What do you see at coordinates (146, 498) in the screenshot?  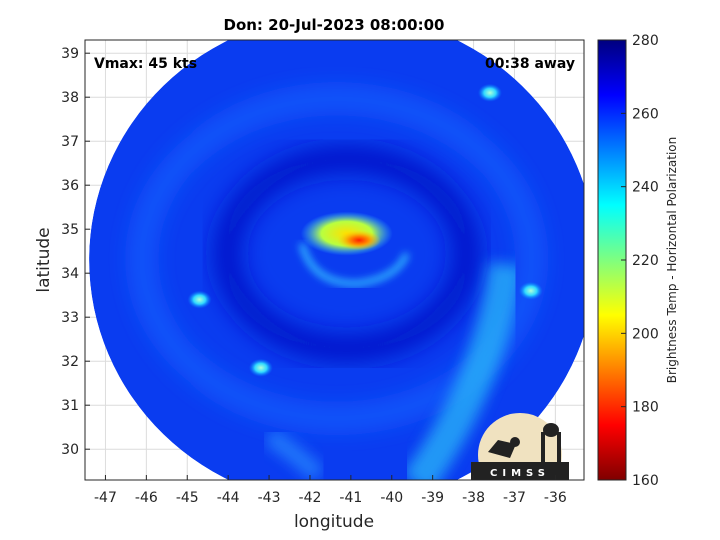 I see `x-tick-label: -46` at bounding box center [146, 498].